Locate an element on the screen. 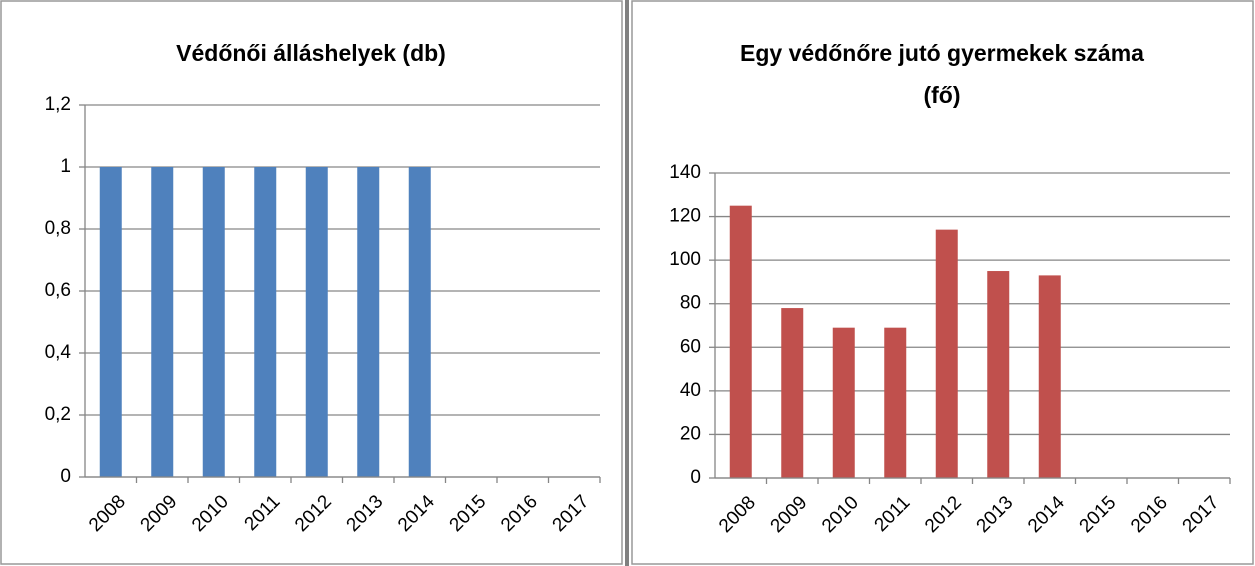 Image resolution: width=1255 pixels, height=566 pixels. y-tick-label: 120 is located at coordinates (685, 216).